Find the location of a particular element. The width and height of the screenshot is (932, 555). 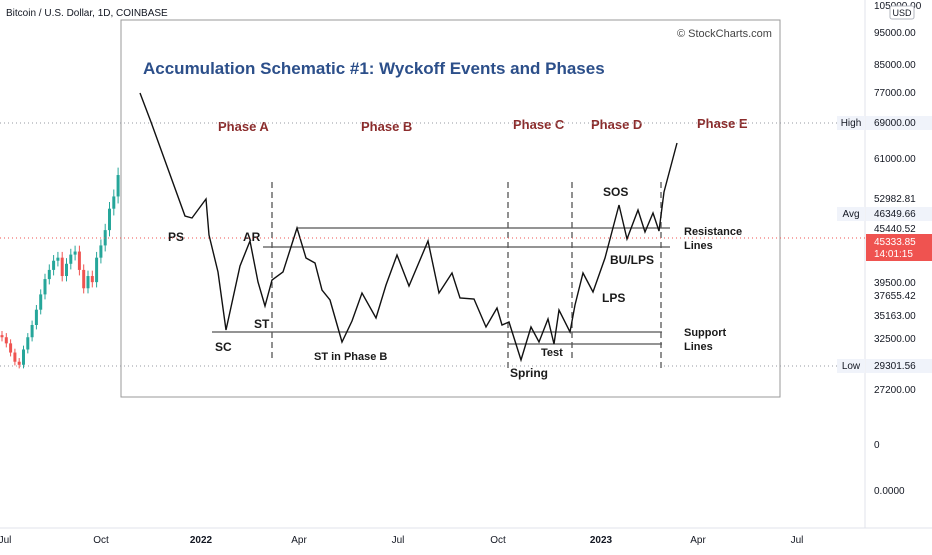

currency-label: USD is located at coordinates (902, 13).